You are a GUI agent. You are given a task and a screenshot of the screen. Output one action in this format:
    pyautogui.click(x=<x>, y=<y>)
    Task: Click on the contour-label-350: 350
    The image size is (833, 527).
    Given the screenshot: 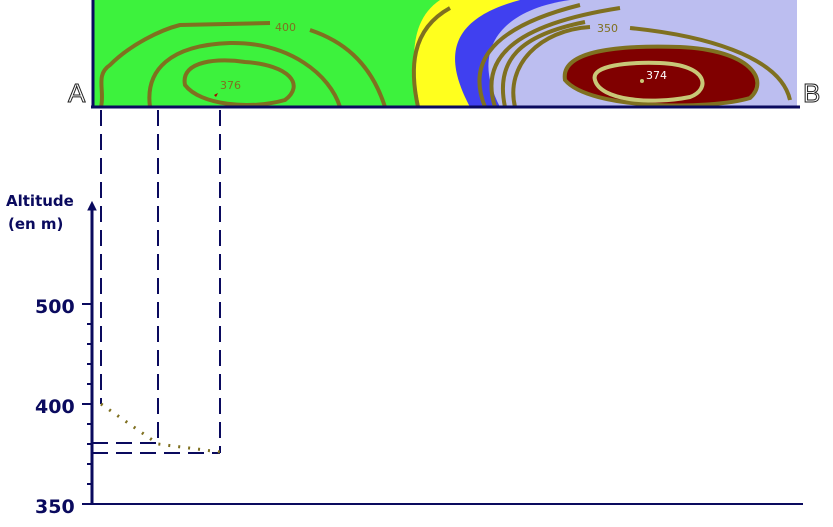 What is the action you would take?
    pyautogui.click(x=607, y=28)
    